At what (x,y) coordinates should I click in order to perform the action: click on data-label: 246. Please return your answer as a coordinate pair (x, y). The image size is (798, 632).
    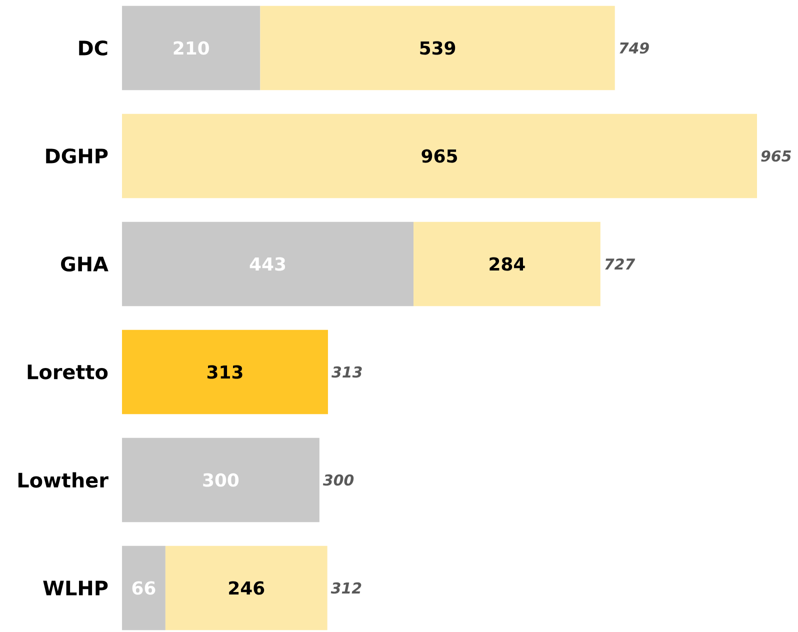
    Looking at the image, I should click on (246, 588).